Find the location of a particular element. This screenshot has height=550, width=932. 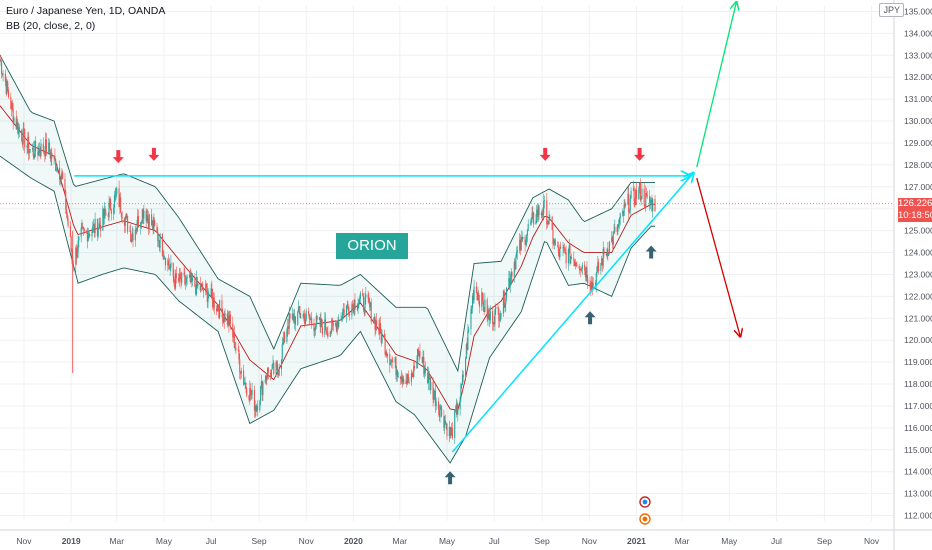

y-tick-label: 127.000 is located at coordinates (918, 187).